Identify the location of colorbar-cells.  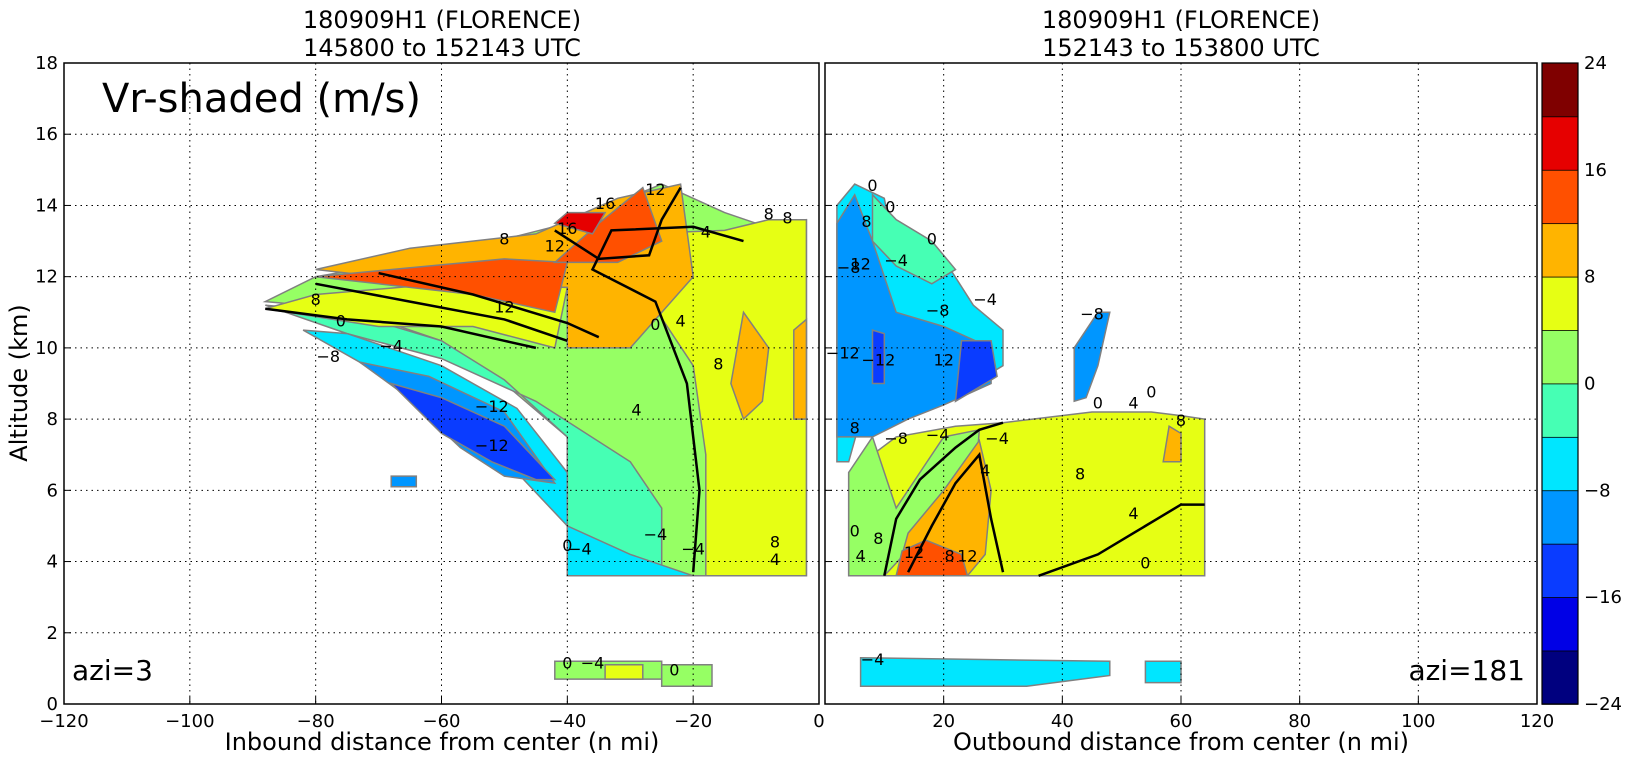
(1560, 383).